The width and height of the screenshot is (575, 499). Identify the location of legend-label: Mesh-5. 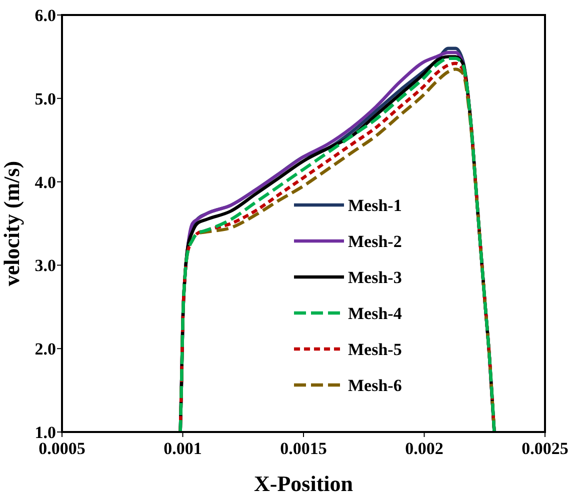
(375, 349).